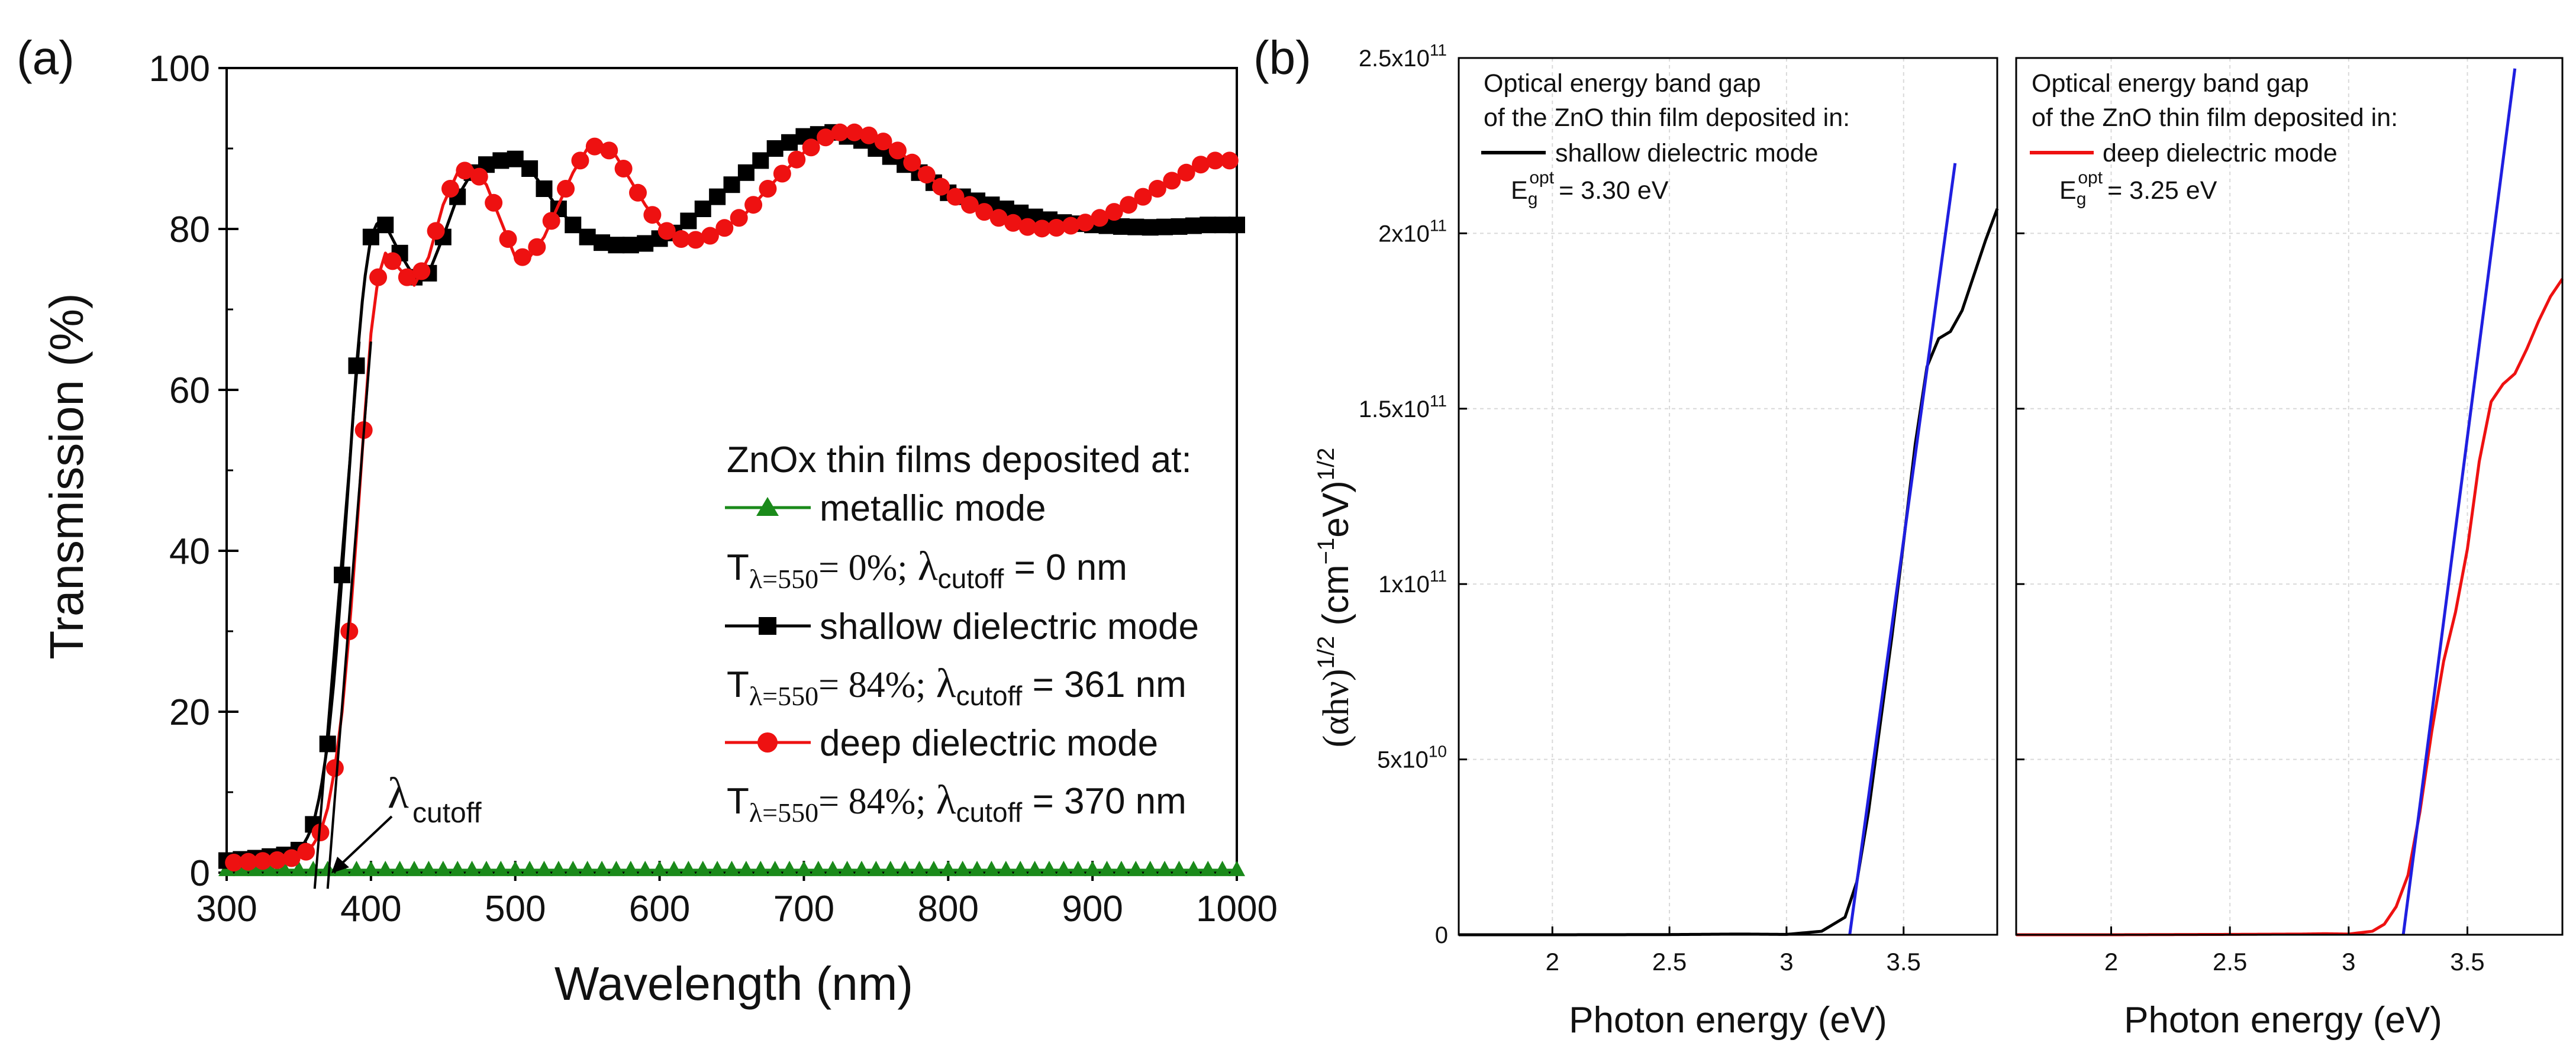  I want to click on y-tick-label-b: 1.5x10¹¹, so click(1403, 407).